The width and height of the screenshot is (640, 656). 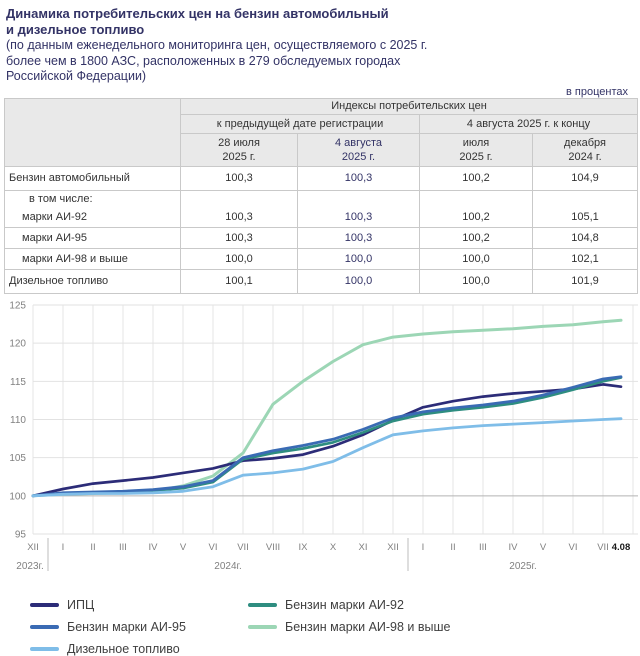 What do you see at coordinates (444, 605) in the screenshot?
I see `legend-item-ai92: Бензин марки АИ-92` at bounding box center [444, 605].